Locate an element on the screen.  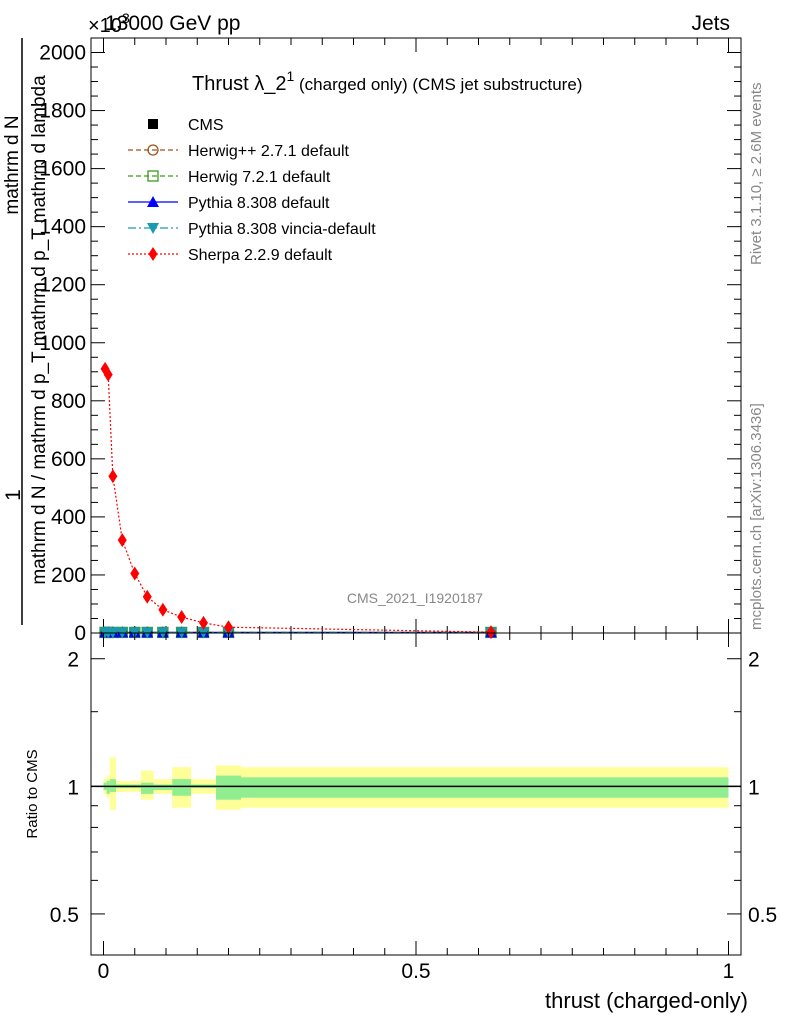
ratio-bands is located at coordinates (416, 783).